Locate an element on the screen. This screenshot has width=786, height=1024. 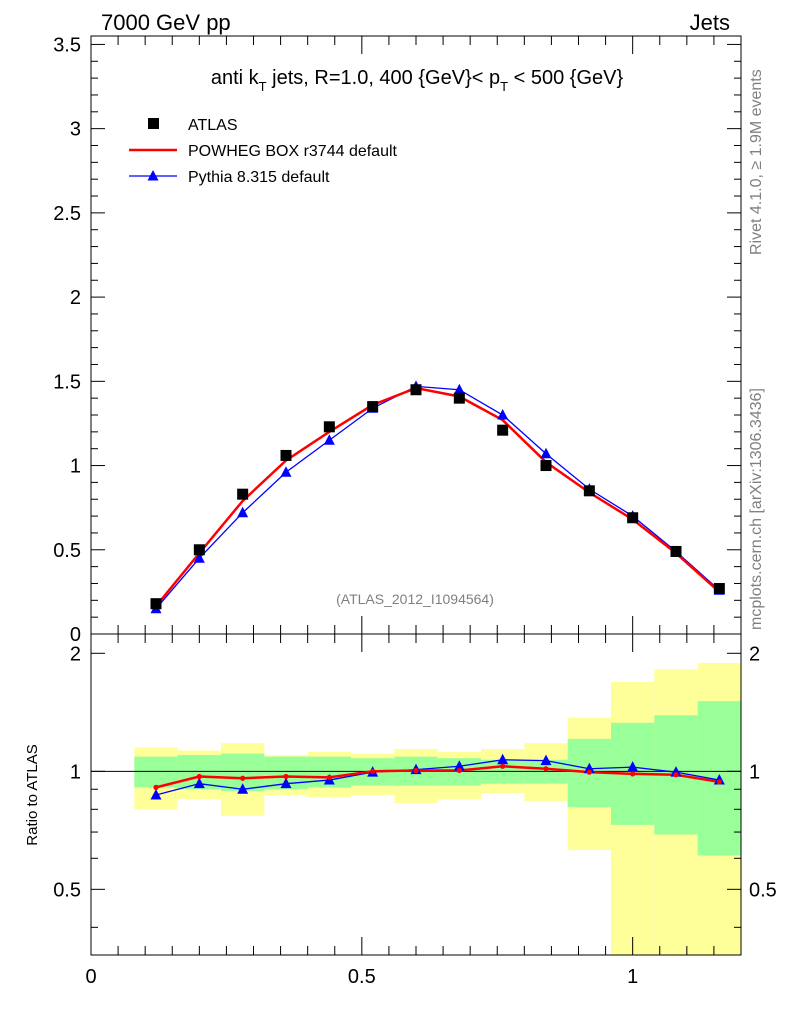
ratio-y-tick-label-right: 0.5 is located at coordinates (763, 890).